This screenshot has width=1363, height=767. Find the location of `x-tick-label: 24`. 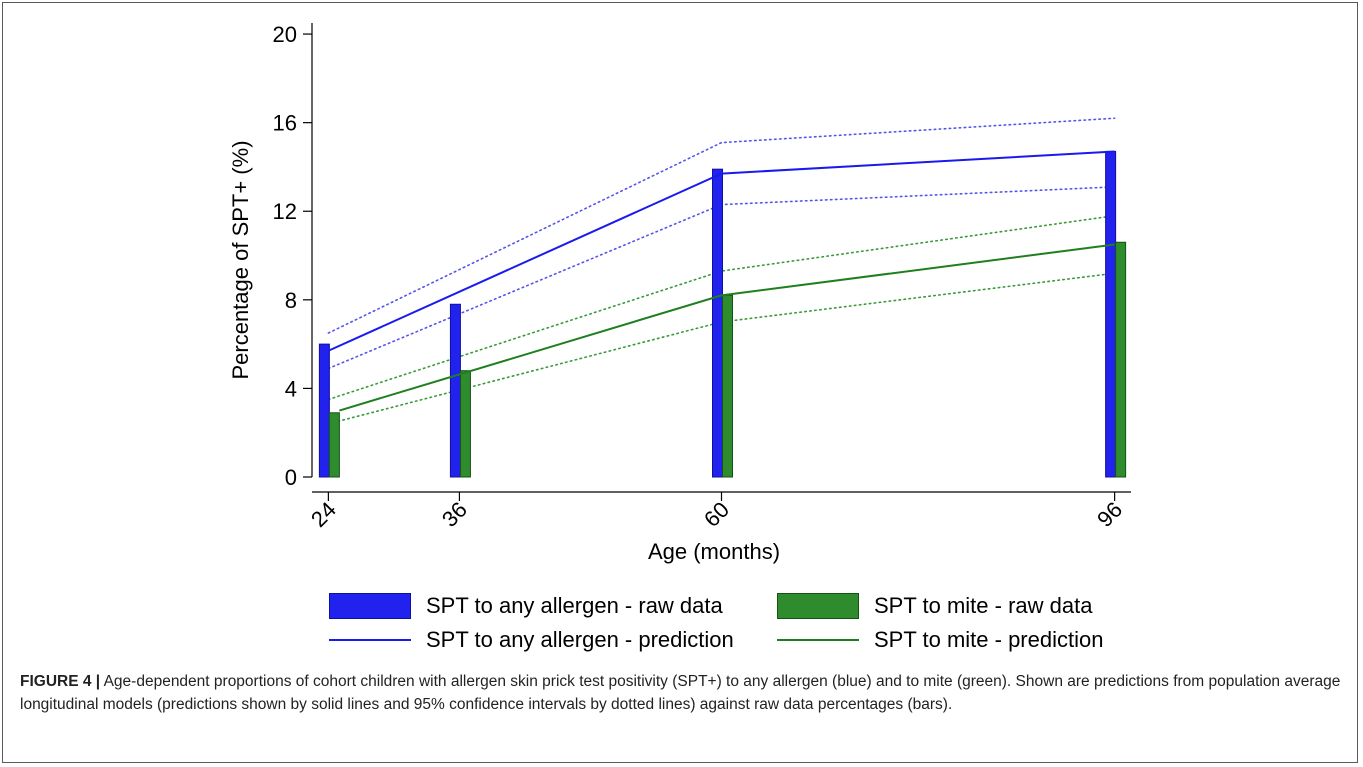

x-tick-label: 24 is located at coordinates (323, 514).